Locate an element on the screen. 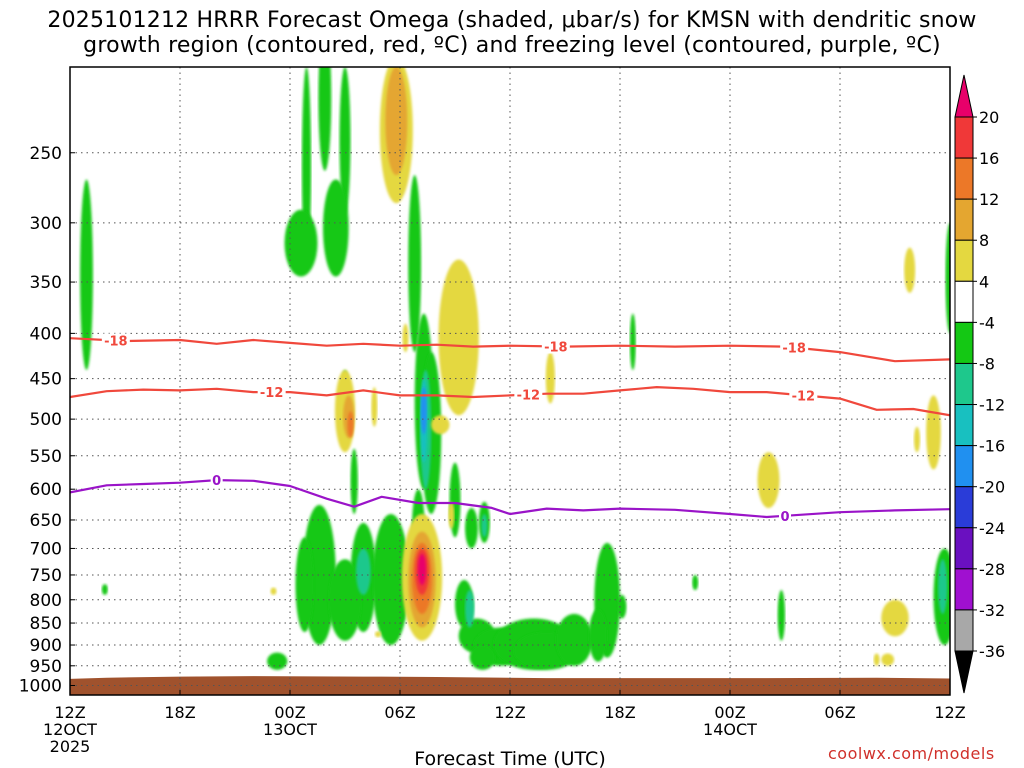 The image size is (1024, 768). y-tick-label: 700 is located at coordinates (46, 549).